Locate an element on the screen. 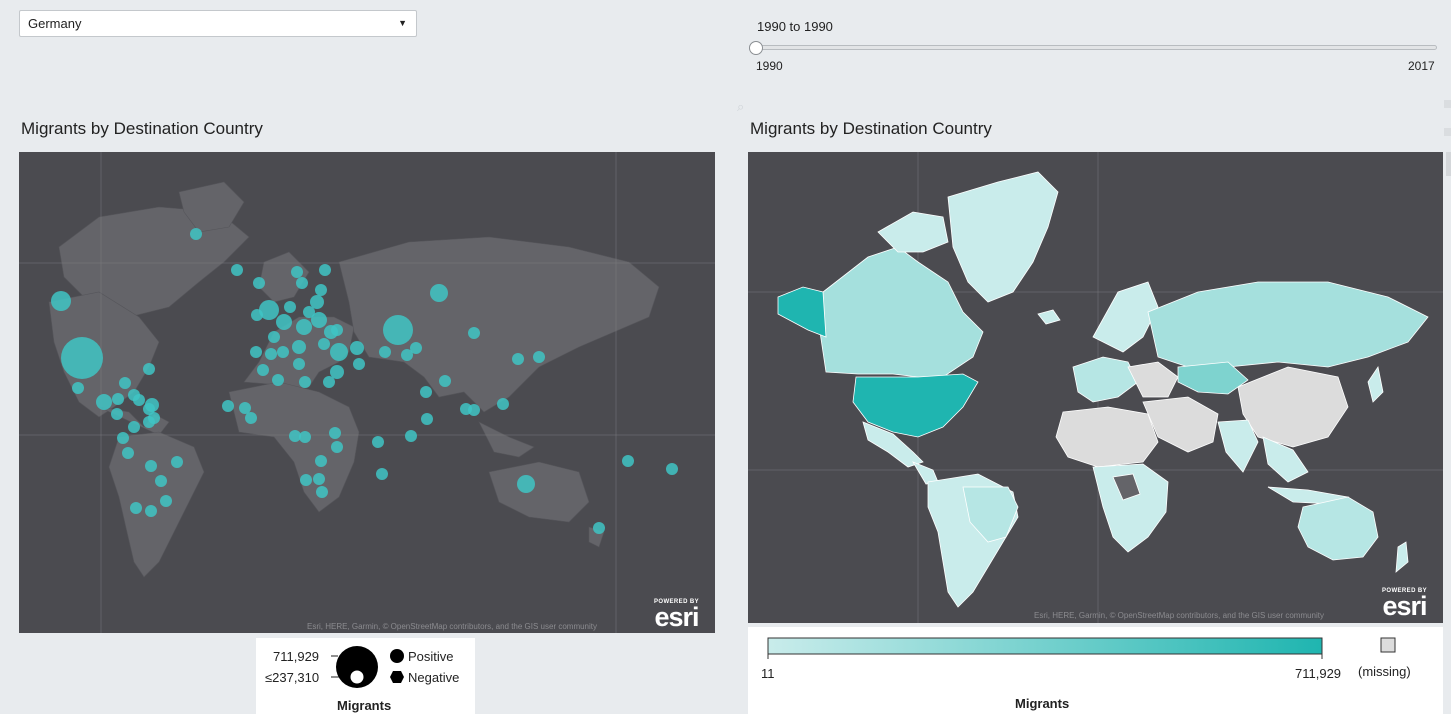  year-range-label: 1990 to 1990 is located at coordinates (795, 26).